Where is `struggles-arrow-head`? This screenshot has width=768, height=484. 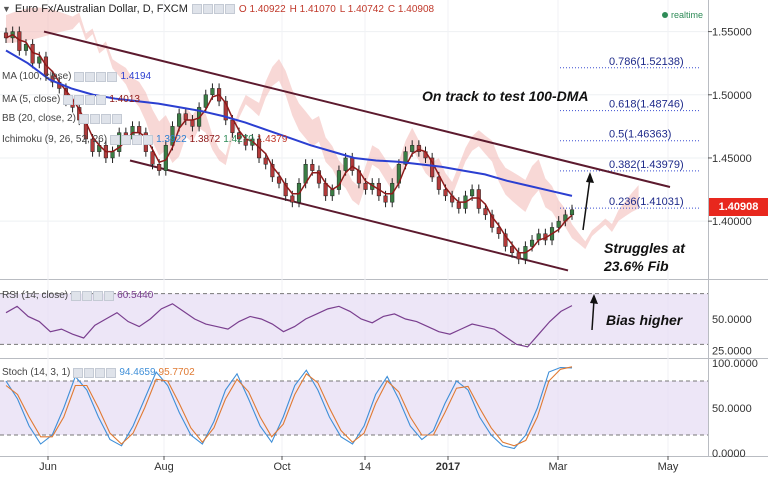
struggles-arrow-head is located at coordinates (590, 177).